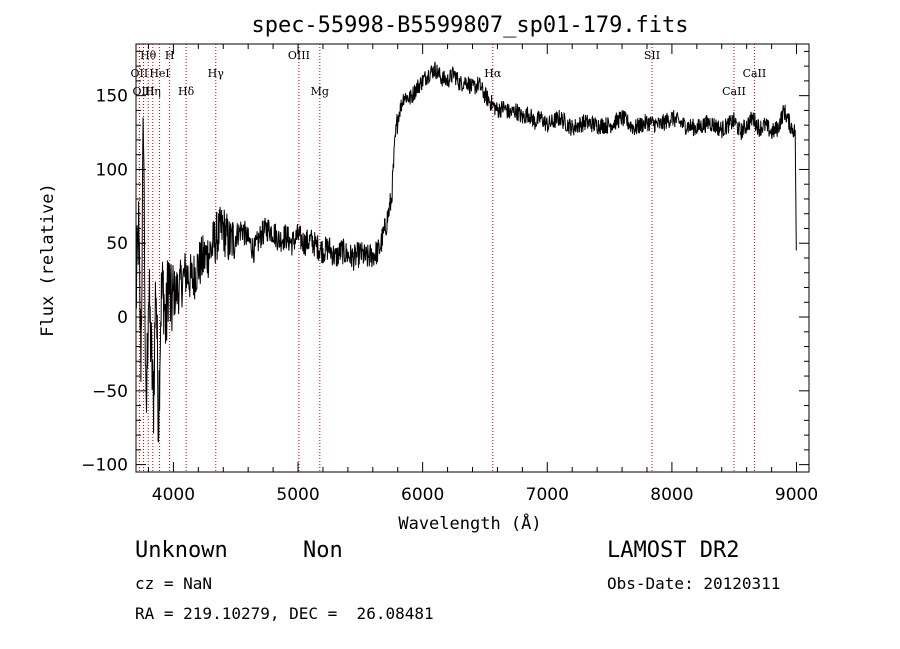  I want to click on survey-name: LAMOST DR2, so click(673, 550).